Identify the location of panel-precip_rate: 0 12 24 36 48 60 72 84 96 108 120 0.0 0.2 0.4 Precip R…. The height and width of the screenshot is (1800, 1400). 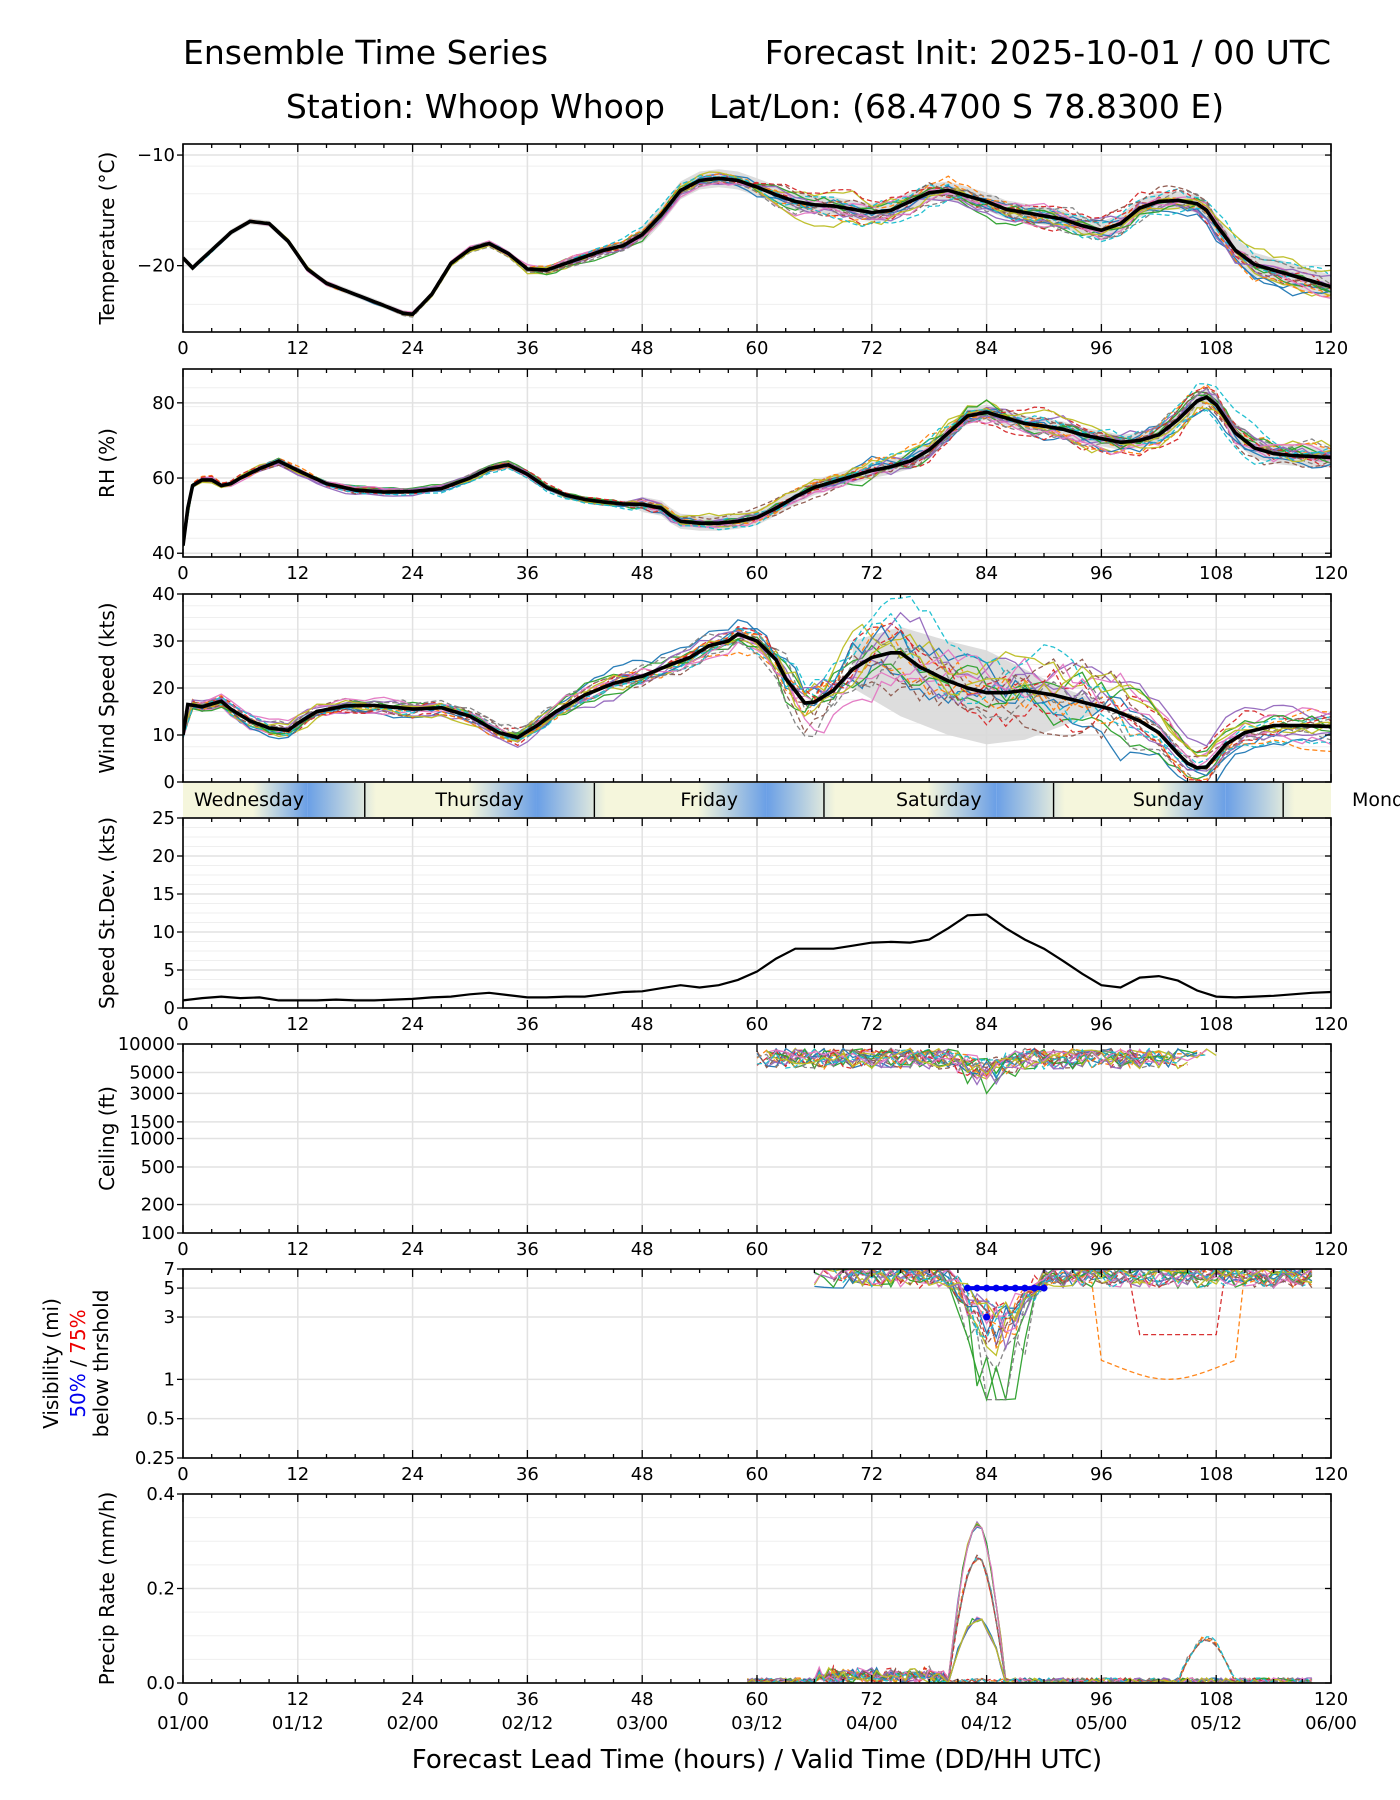
(726, 1609).